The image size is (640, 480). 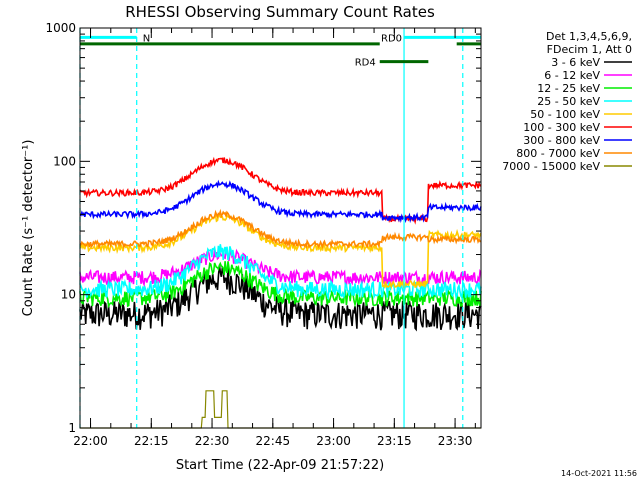 I want to click on y-tick-label: 1, so click(x=72, y=428).